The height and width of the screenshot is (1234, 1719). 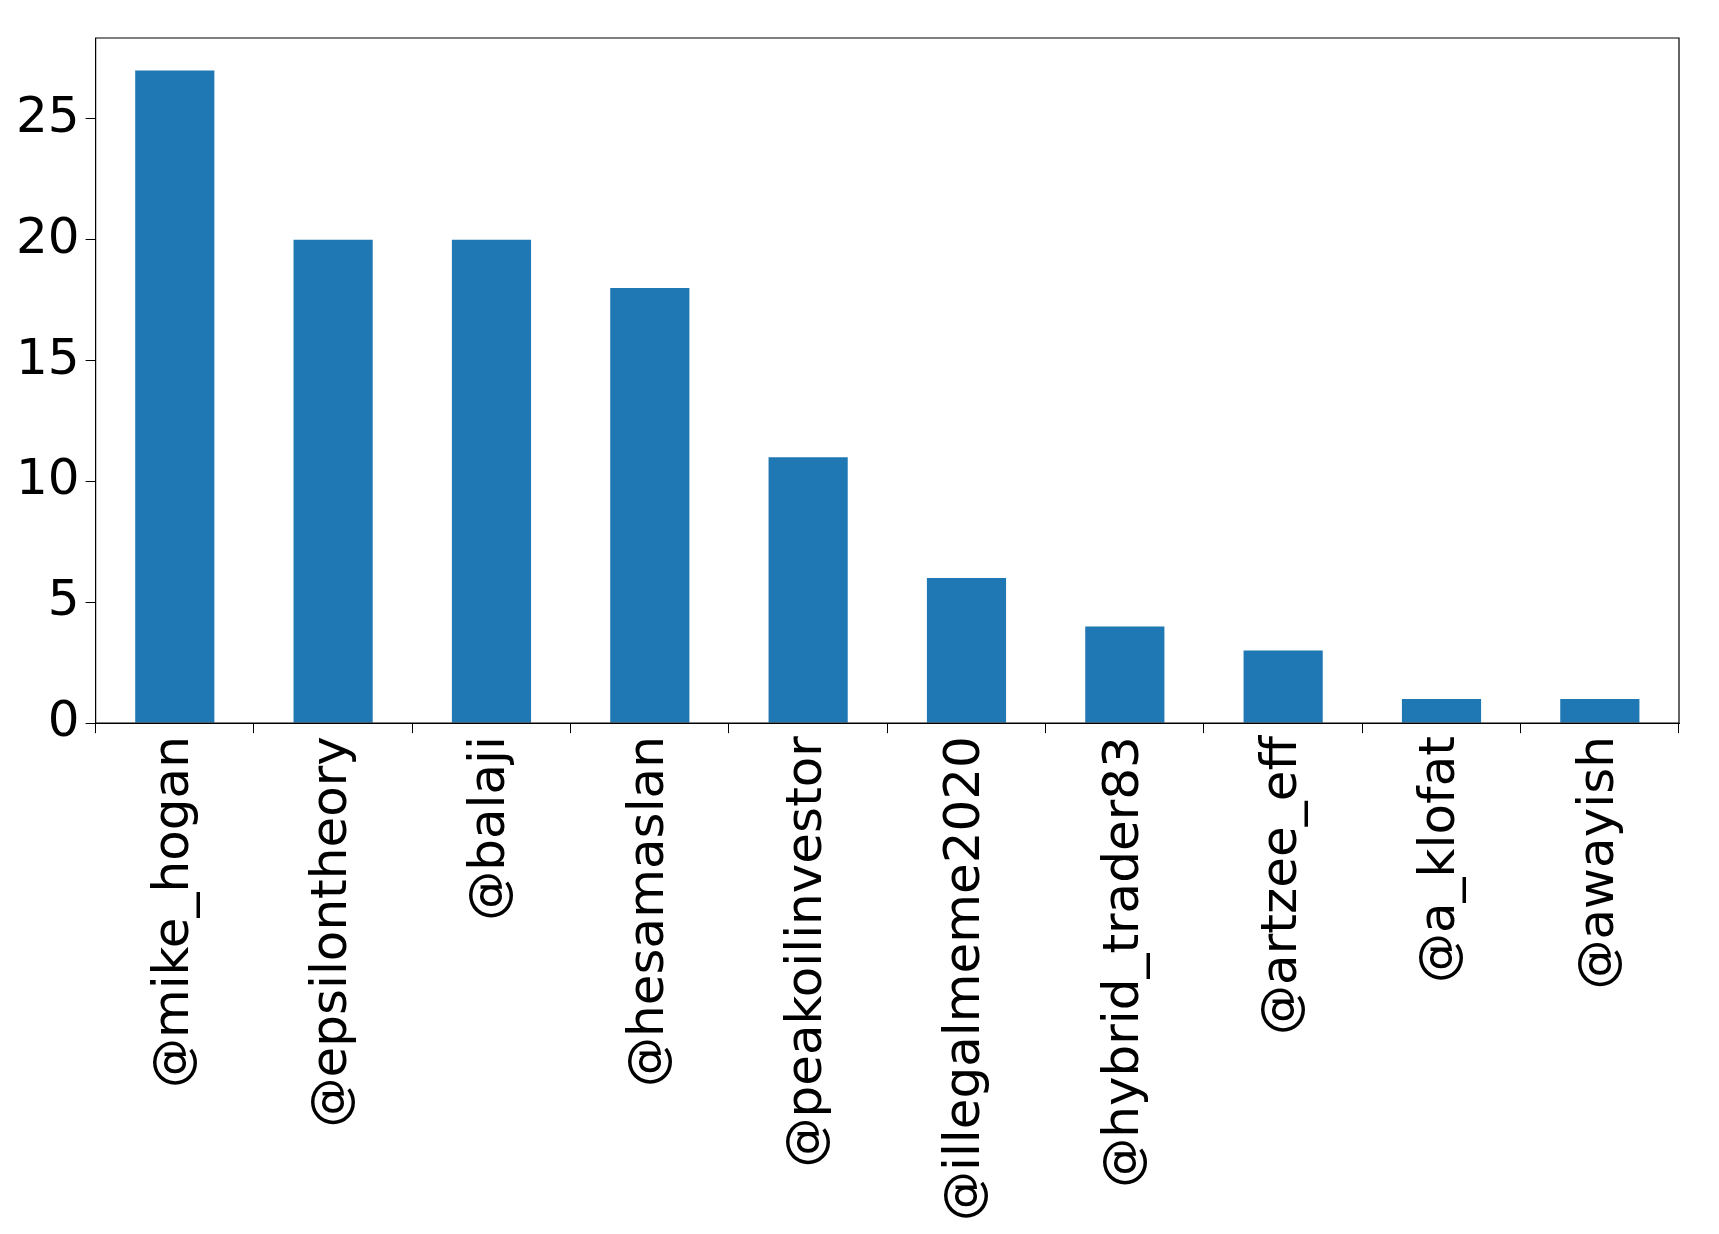 I want to click on y-tick-label: 25, so click(x=48, y=114).